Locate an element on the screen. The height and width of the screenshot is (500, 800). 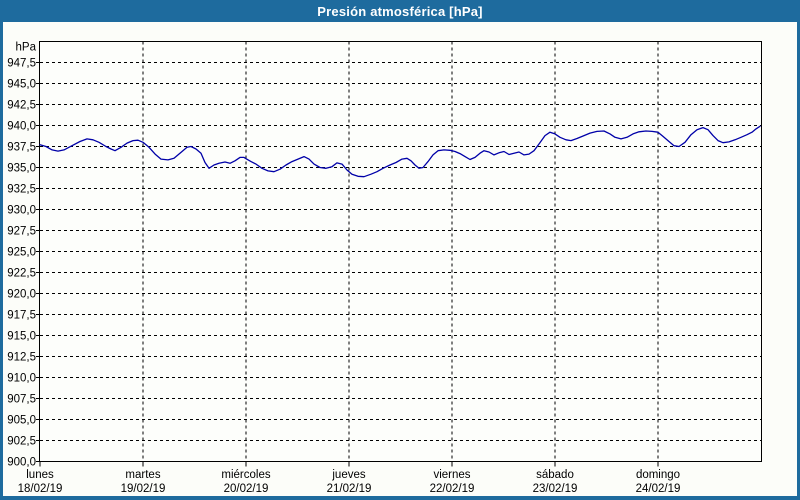
y-tick-label: 922,5 is located at coordinates (21, 274).